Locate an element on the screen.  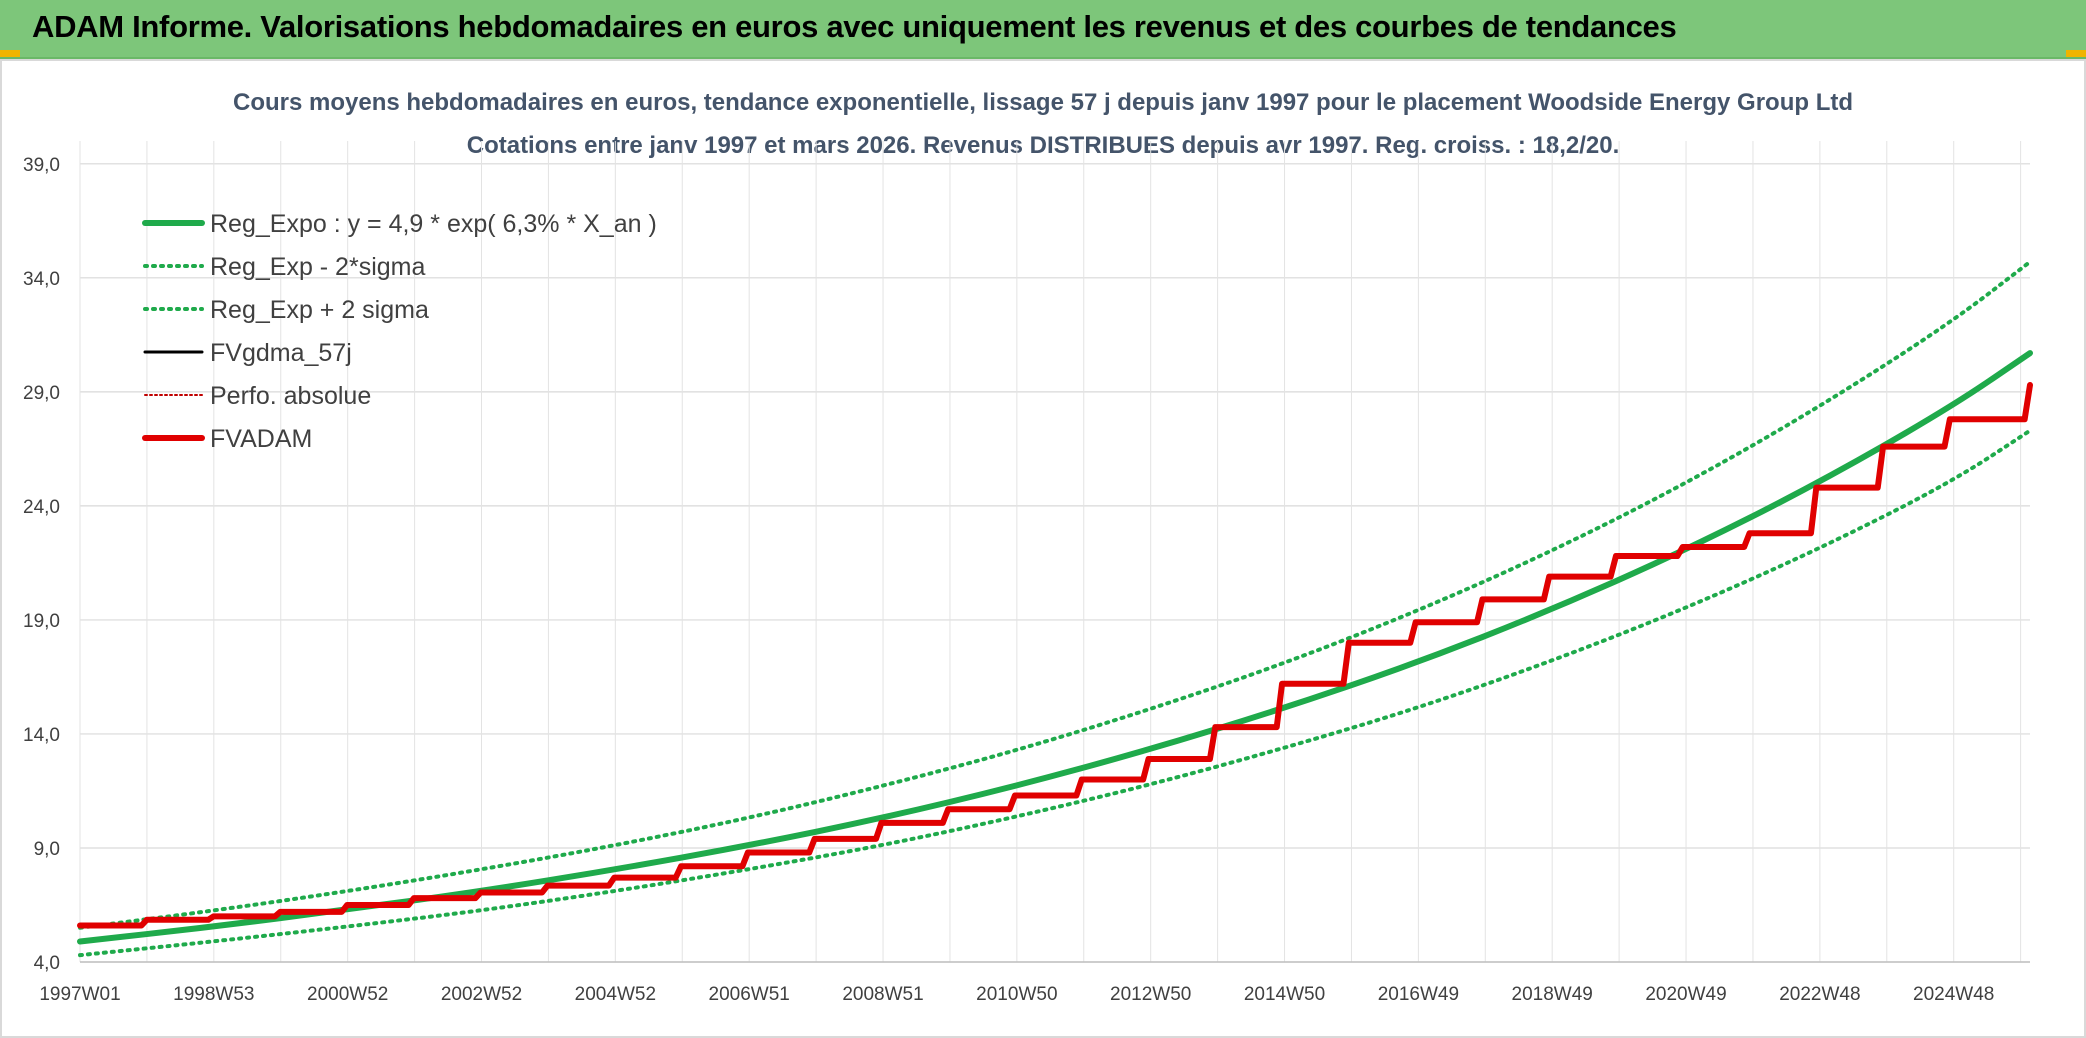
x-tick-label: 2016W49 is located at coordinates (1418, 994).